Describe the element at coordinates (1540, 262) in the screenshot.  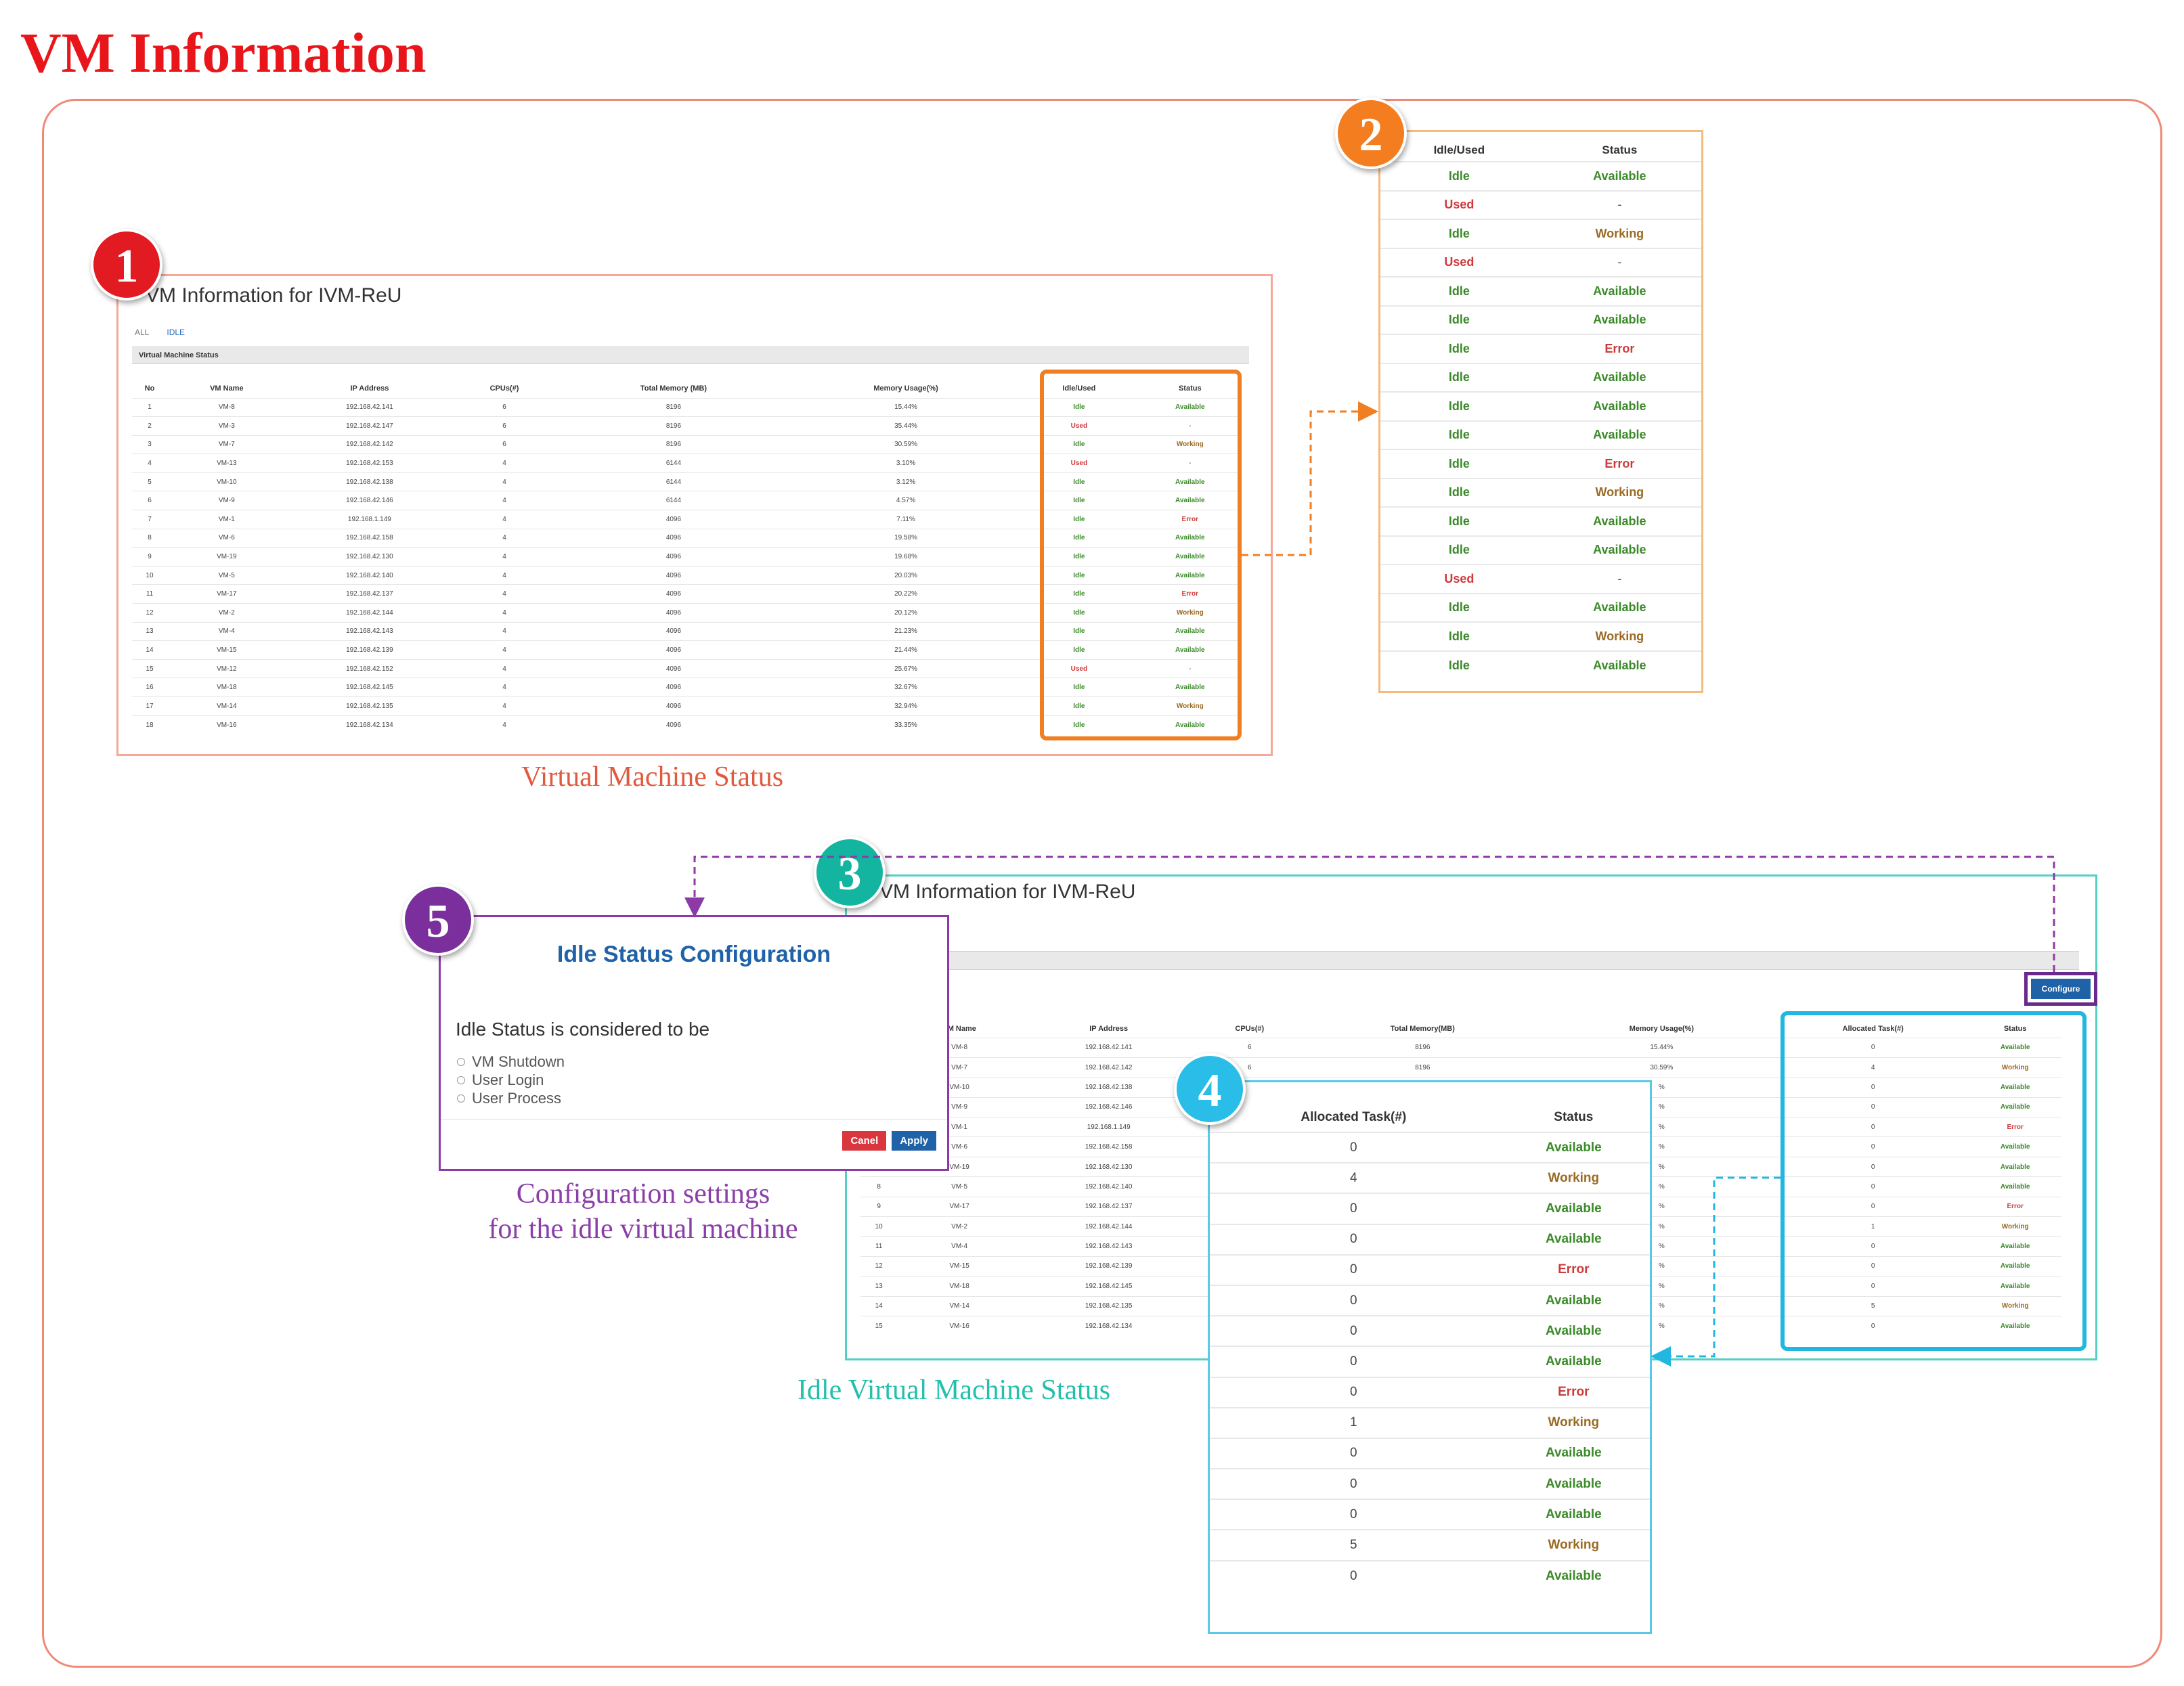
I see `table-row: Used -` at that location.